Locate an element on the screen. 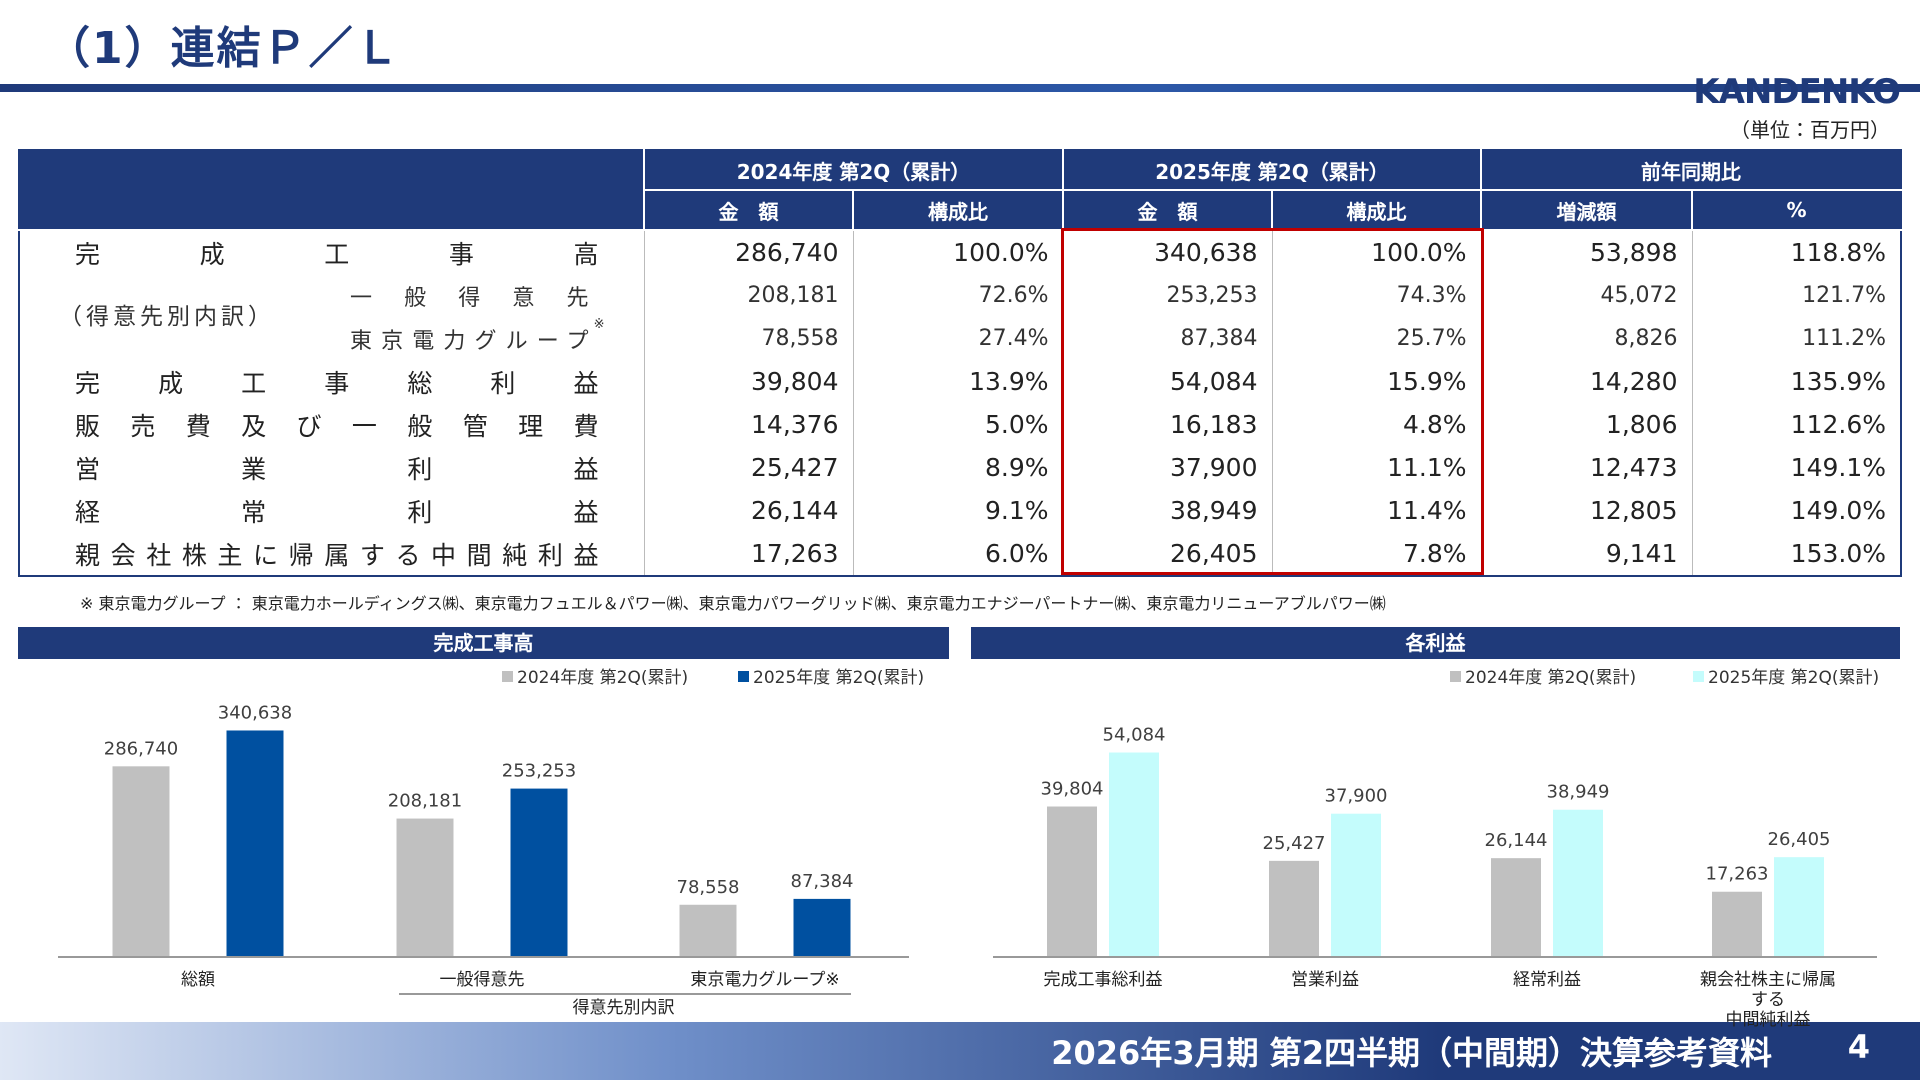  table-cell: 25.7% is located at coordinates (1376, 338).